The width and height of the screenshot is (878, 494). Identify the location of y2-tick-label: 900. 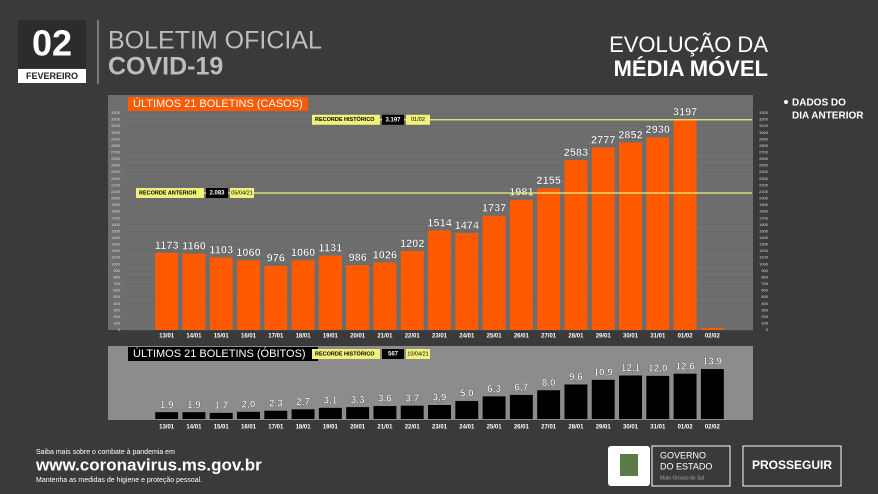
(764, 270).